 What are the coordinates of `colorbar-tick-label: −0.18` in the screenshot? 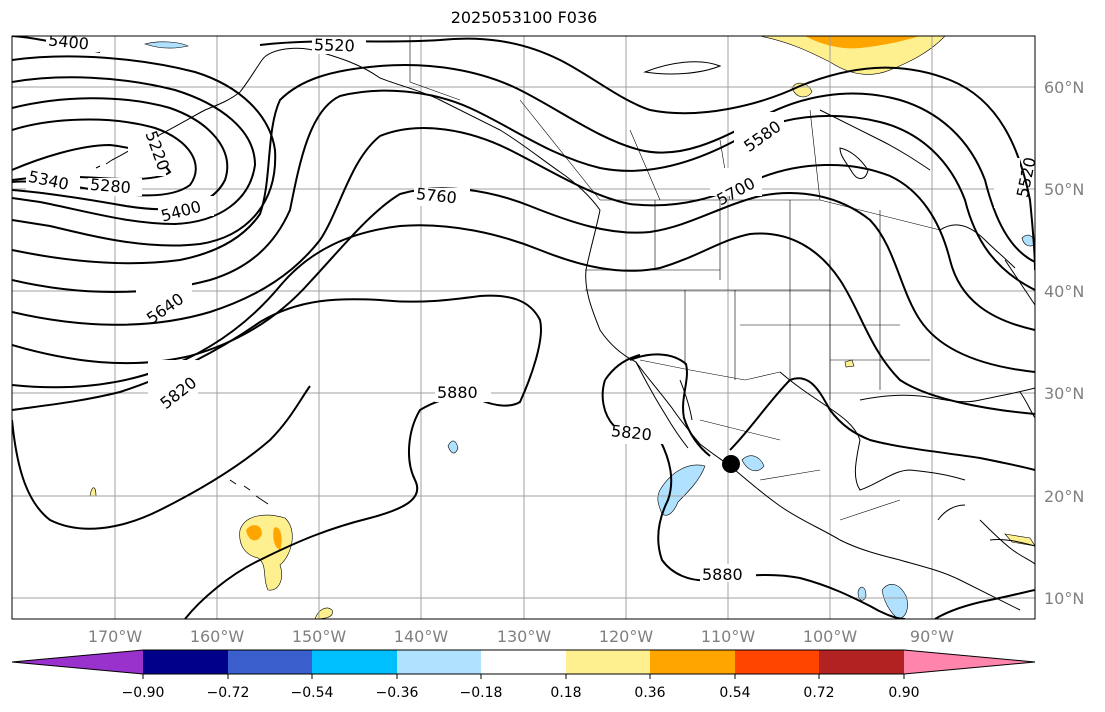 It's located at (481, 693).